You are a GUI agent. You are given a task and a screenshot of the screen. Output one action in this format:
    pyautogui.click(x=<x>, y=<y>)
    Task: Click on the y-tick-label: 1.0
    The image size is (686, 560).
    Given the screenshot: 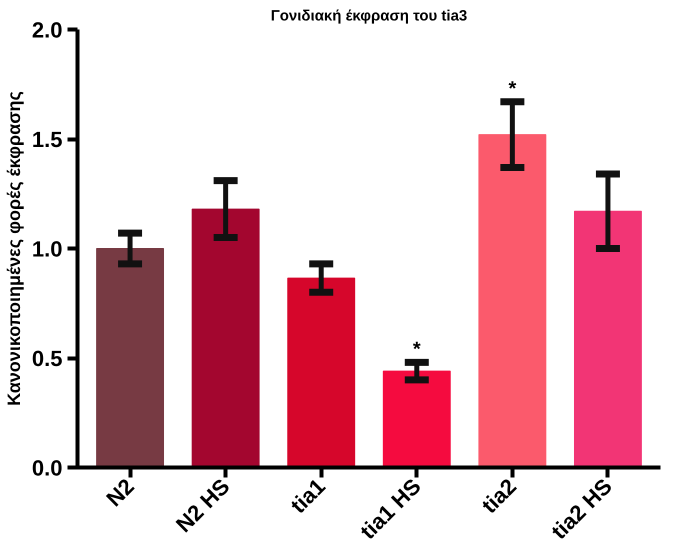 What is the action you would take?
    pyautogui.click(x=47, y=249)
    